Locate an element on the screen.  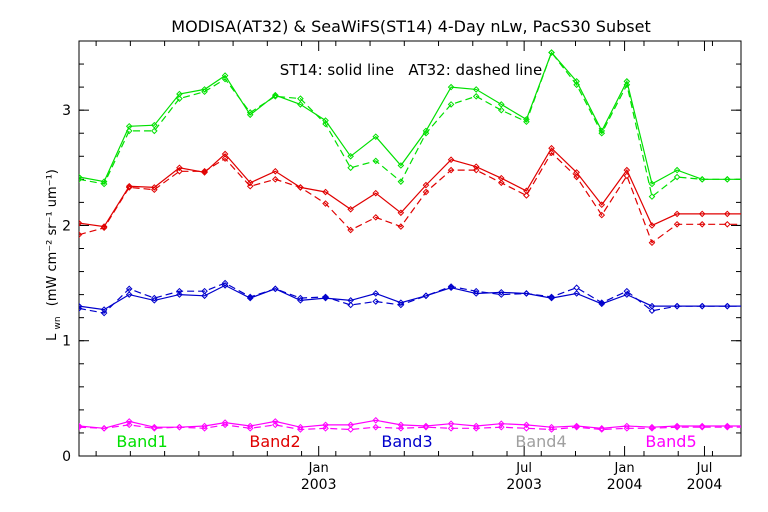
svg-text:L wn (mW cm⁻² sr⁻¹: L wn (mW cm⁻² sr⁻¹ um⁻¹) is located at coordinates (54, 255).